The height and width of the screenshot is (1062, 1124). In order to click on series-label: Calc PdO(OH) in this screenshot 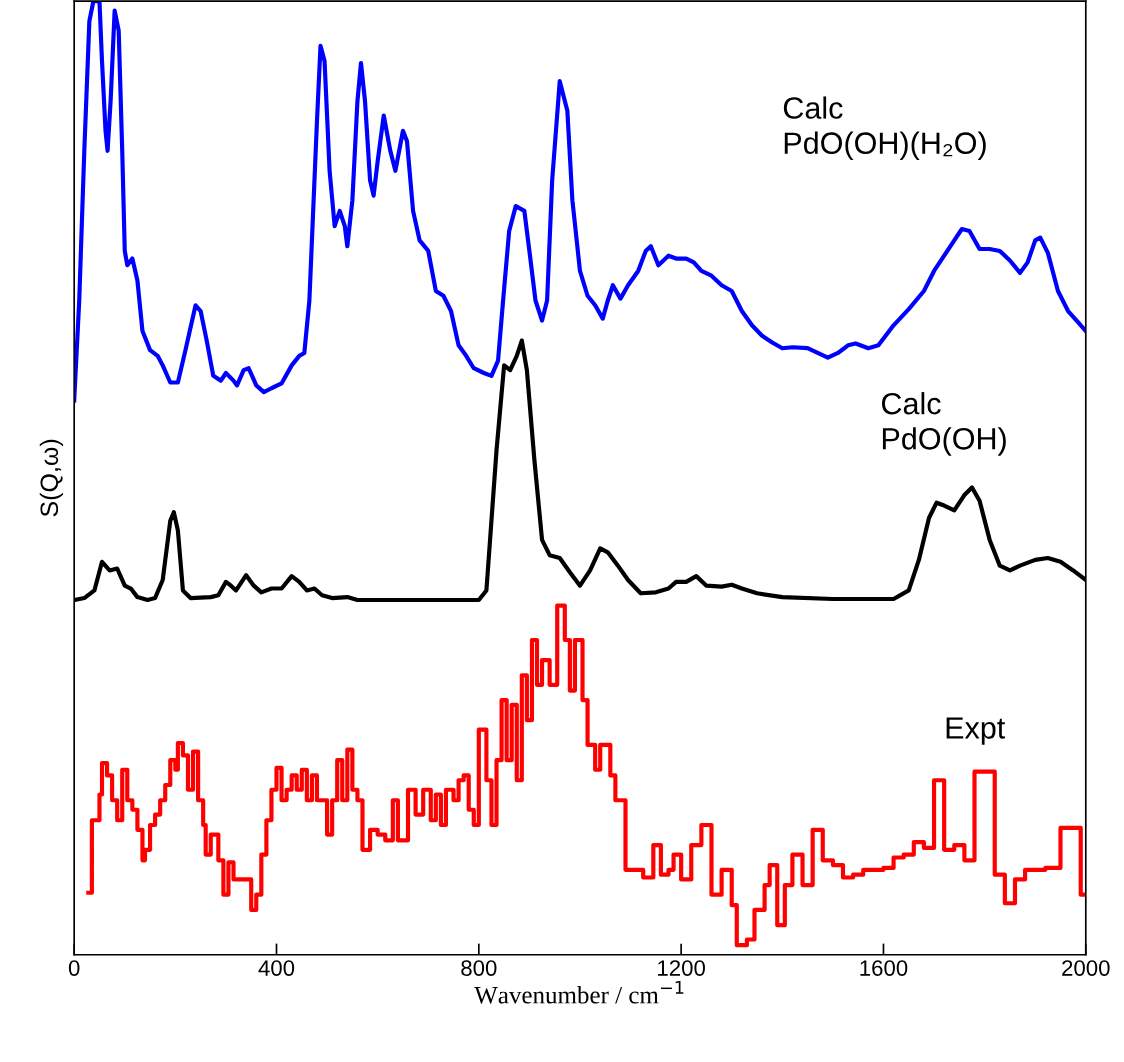, I will do `click(943, 424)`.